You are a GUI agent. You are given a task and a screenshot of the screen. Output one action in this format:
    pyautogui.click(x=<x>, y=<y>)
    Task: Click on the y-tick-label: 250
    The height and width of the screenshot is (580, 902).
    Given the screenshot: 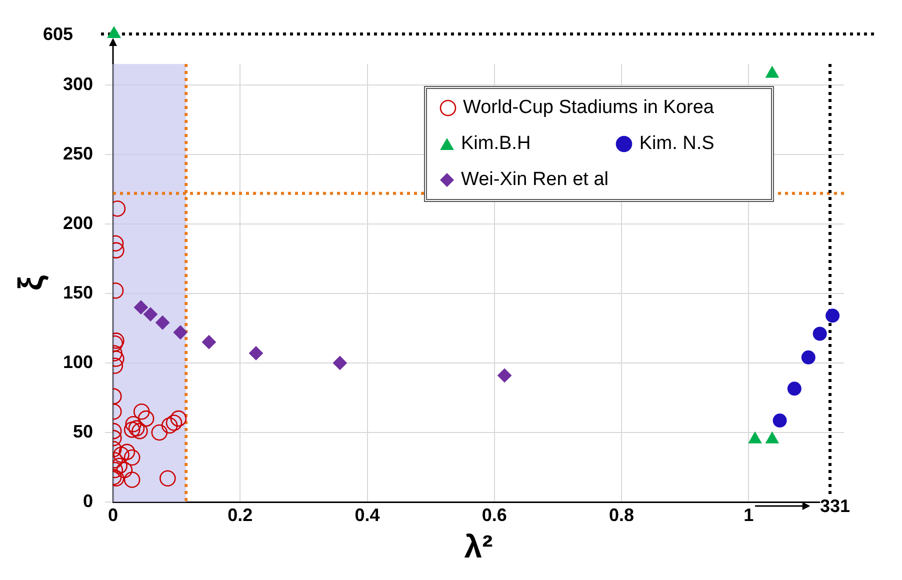 What is the action you would take?
    pyautogui.click(x=77, y=153)
    